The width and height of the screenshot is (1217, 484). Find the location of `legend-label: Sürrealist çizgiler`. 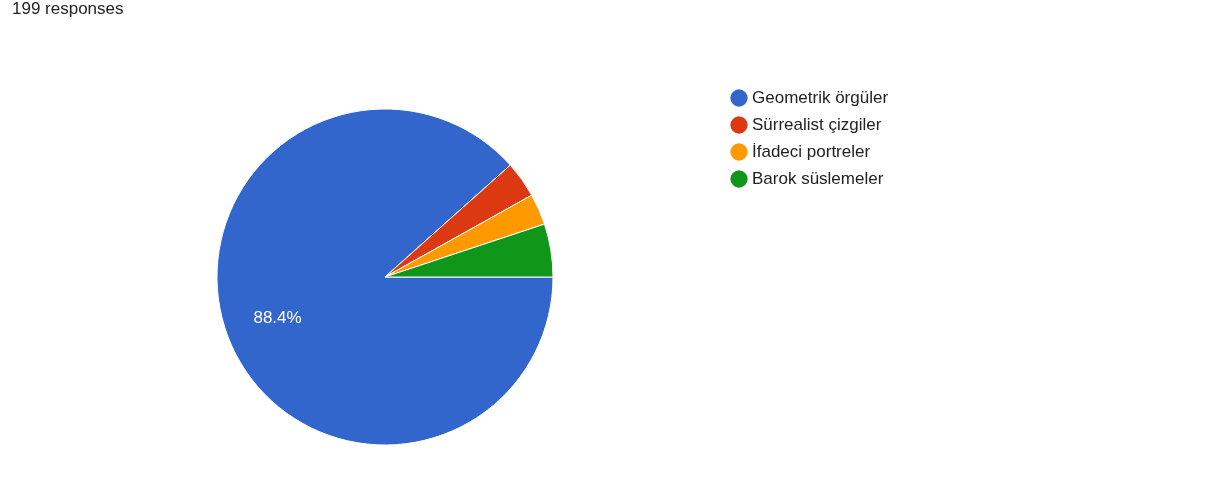

legend-label: Sürrealist çizgiler is located at coordinates (817, 124).